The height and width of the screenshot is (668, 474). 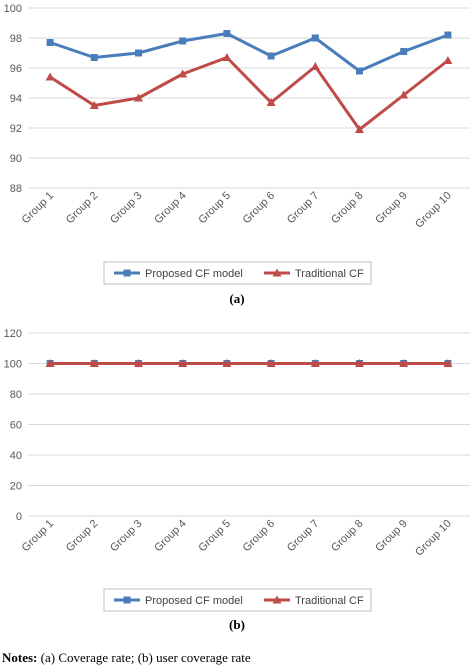 I want to click on y-tick-label: 92, so click(x=16, y=129).